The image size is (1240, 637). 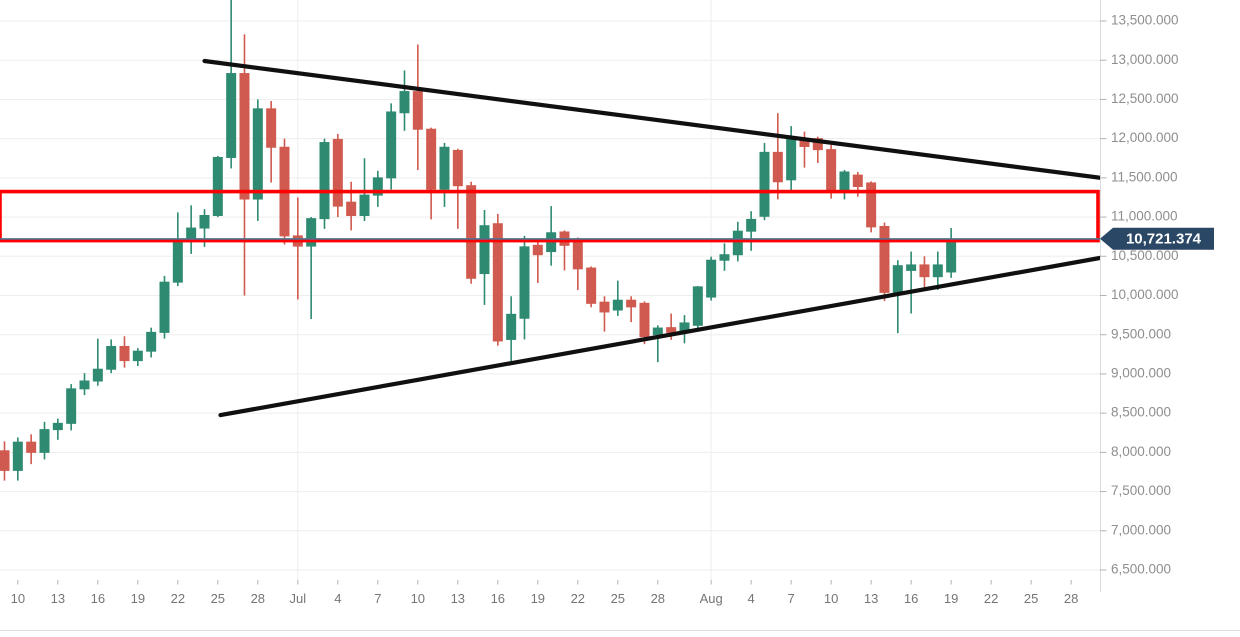 I want to click on x-tick-label: 19, so click(x=138, y=598).